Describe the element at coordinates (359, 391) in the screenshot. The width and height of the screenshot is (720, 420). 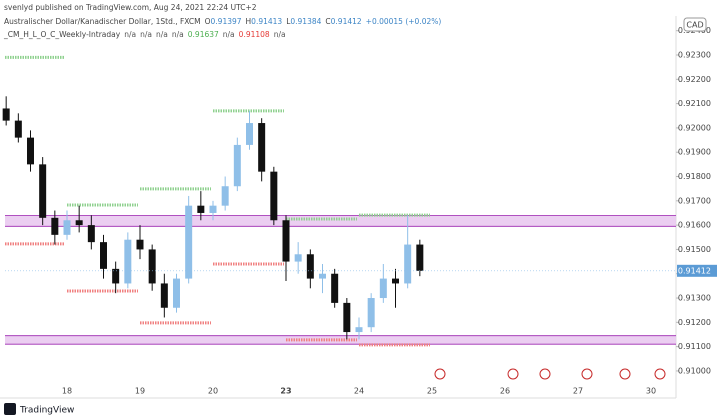
I see `x-tick-label: 24` at that location.